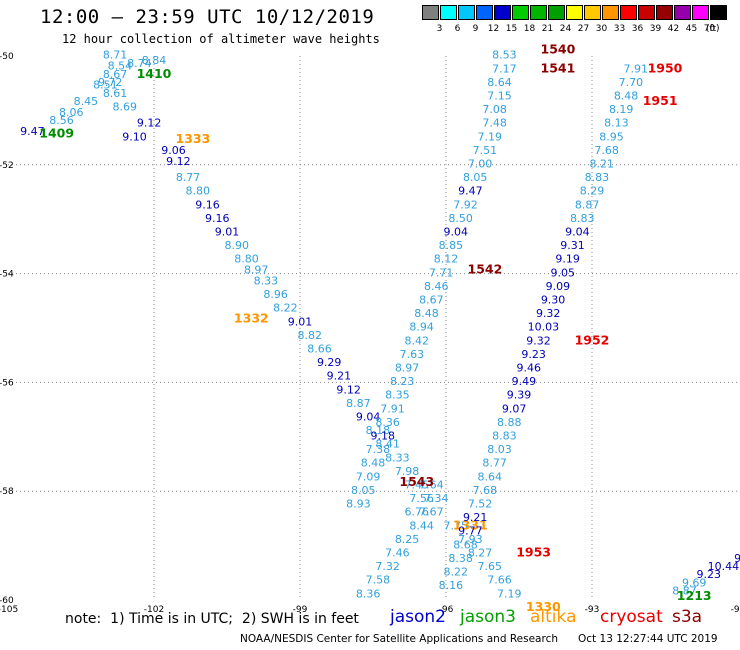  Describe the element at coordinates (397, 552) in the screenshot. I see `wave-height-value: 7.46` at that location.